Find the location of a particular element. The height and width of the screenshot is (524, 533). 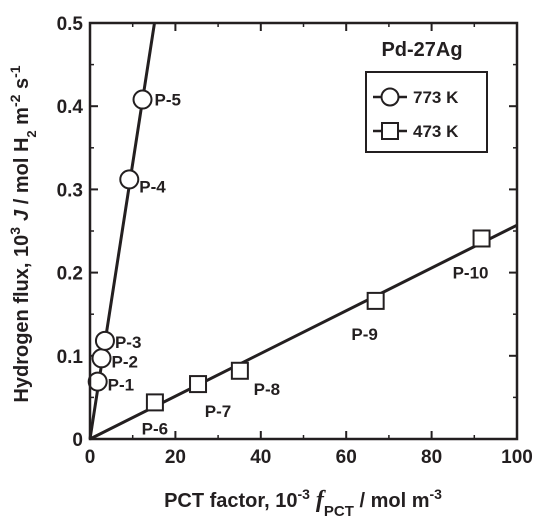

point-label-p-4: P-4 is located at coordinates (152, 186).